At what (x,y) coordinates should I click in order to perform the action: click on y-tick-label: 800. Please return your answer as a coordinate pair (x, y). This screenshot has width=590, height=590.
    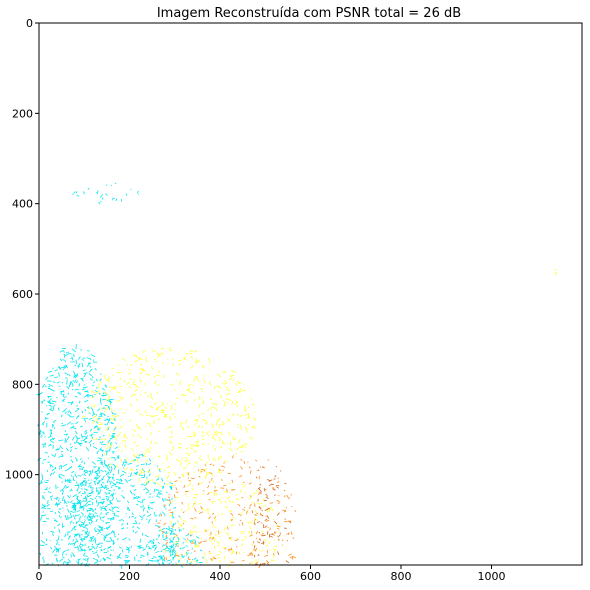
    Looking at the image, I should click on (22, 384).